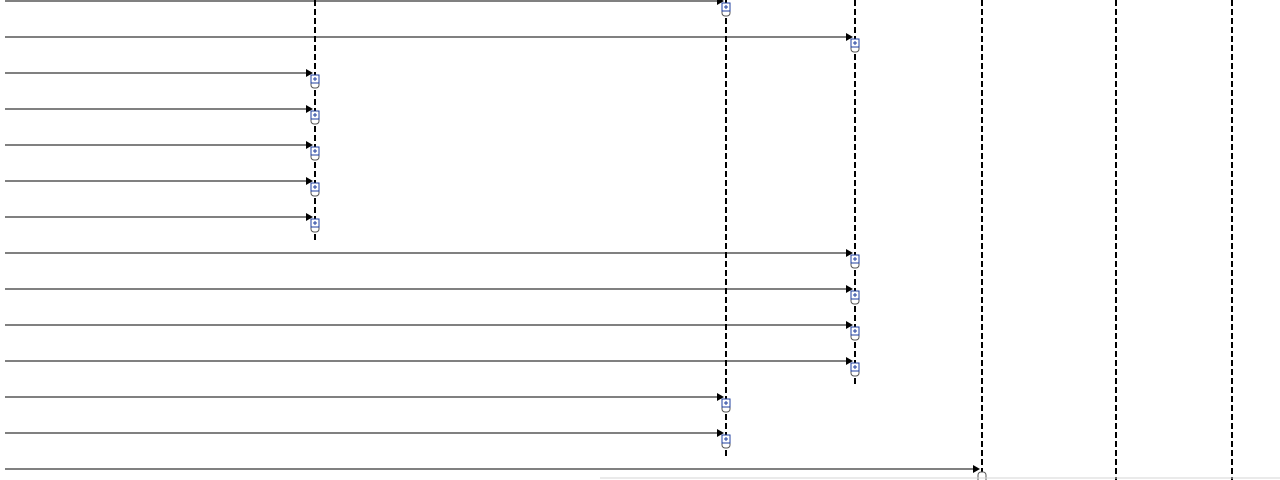  I want to click on activation-bar, so click(982, 475).